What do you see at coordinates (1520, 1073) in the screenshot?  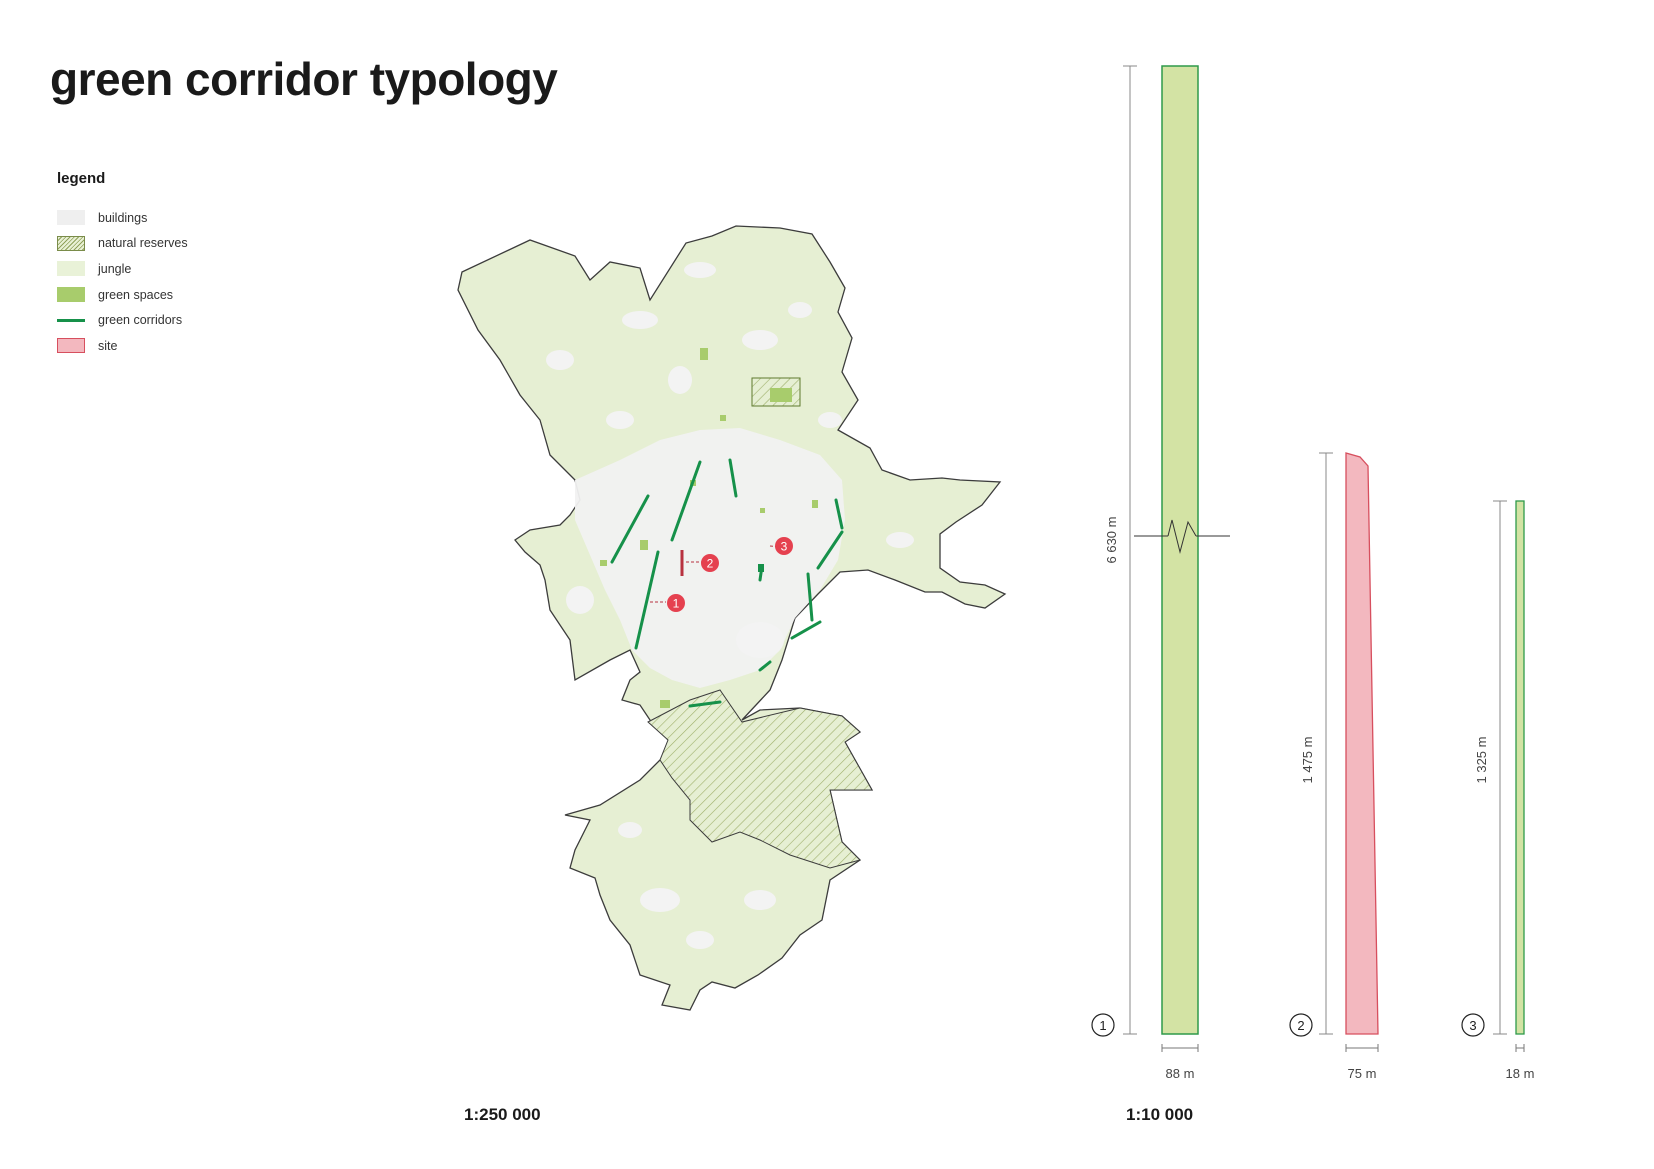 I see `profile-3-width: 18 m` at bounding box center [1520, 1073].